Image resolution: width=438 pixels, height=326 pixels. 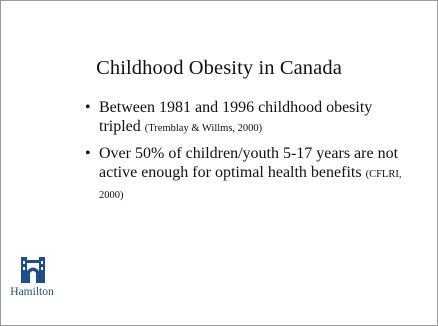 I want to click on hamilton-logo: Hamilton, so click(x=35, y=288).